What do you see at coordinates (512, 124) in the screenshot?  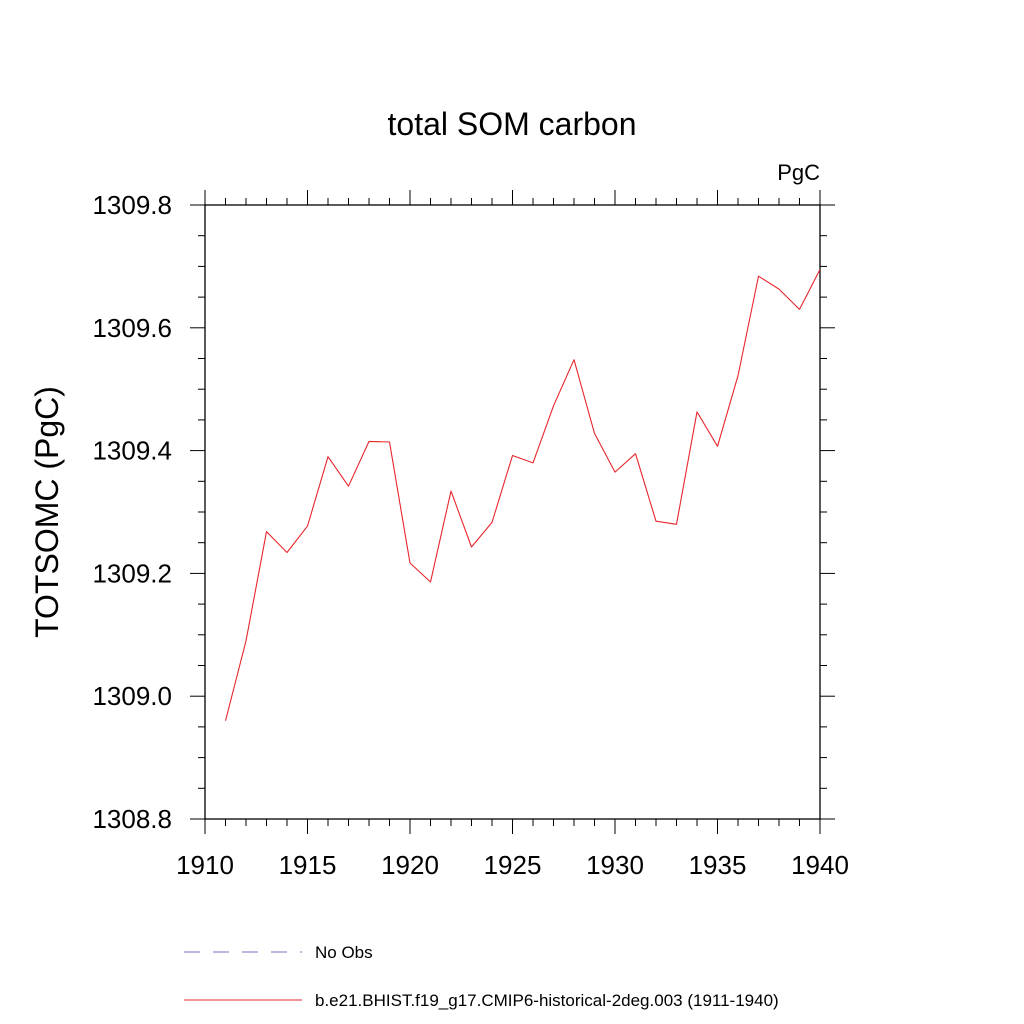 I see `chart-title: total SOM carbon` at bounding box center [512, 124].